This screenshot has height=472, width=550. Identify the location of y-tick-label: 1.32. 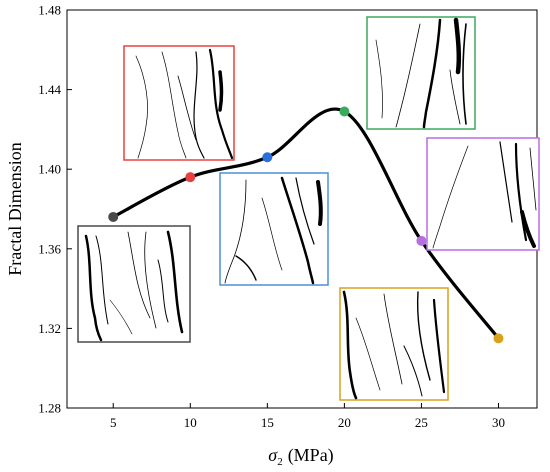
(49, 328).